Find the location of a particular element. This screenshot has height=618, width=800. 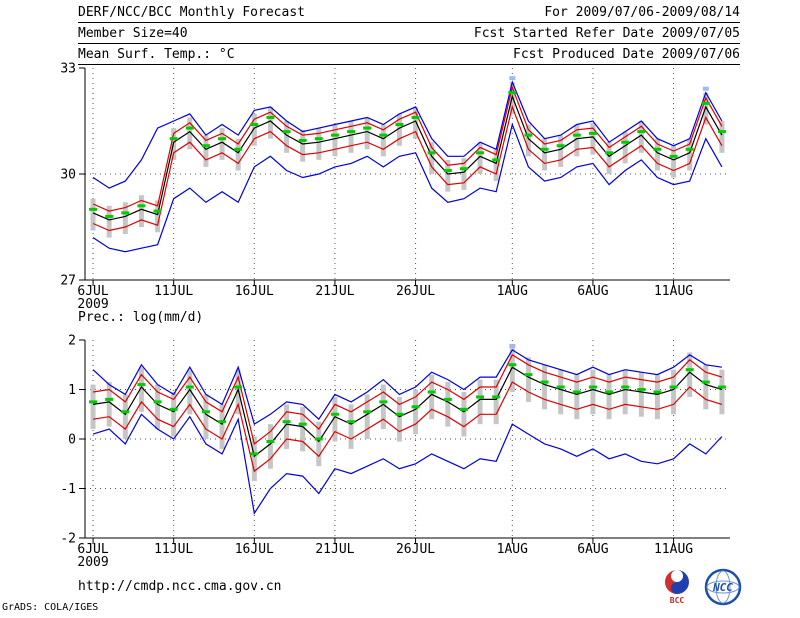

min-line is located at coordinates (407, 464).